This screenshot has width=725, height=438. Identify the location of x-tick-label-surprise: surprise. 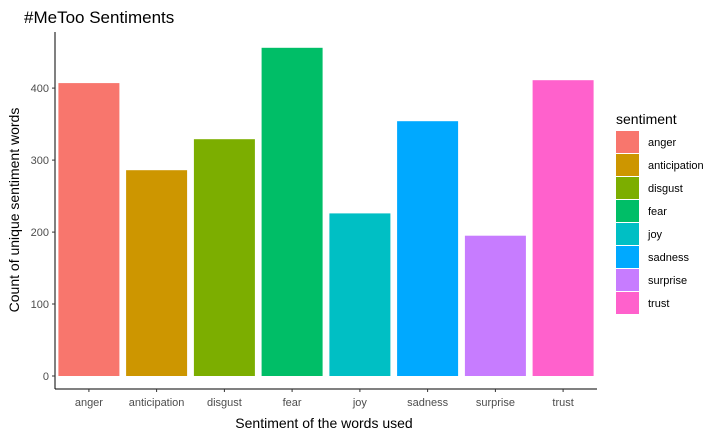
(495, 403).